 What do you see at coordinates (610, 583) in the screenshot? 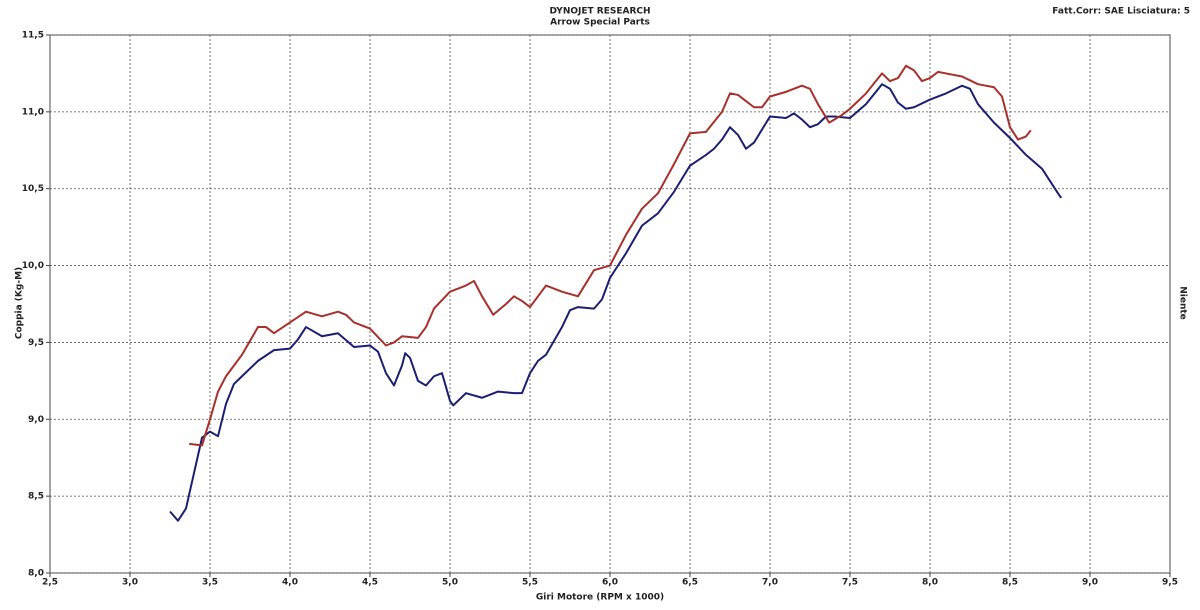
I see `x-tick-label: 6,0` at bounding box center [610, 583].